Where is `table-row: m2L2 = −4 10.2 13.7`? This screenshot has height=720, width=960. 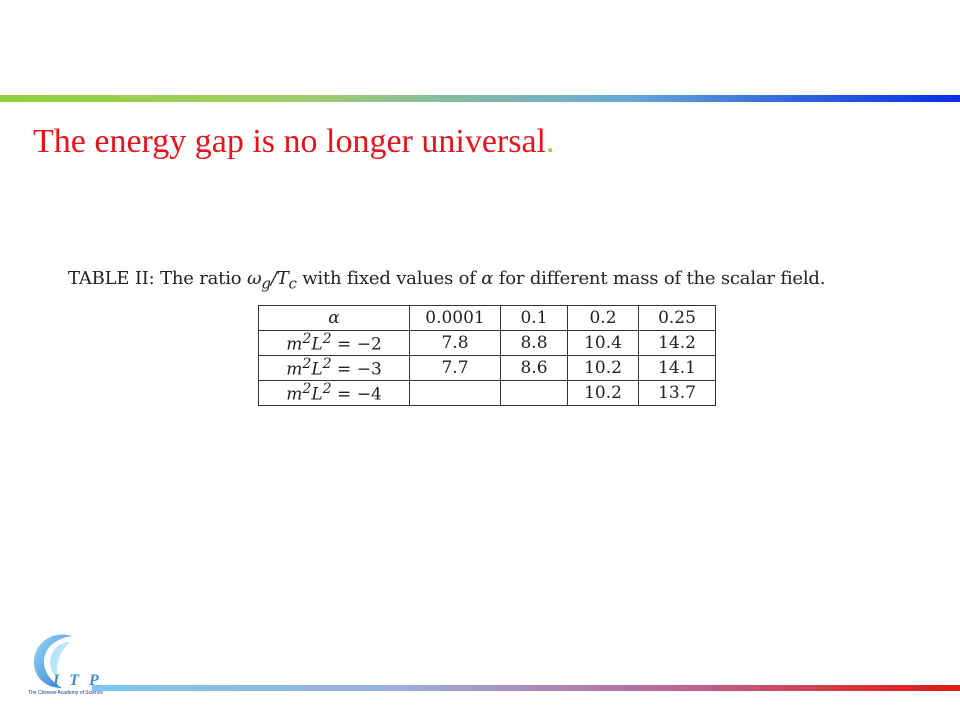 table-row: m2L2 = −4 10.2 13.7 is located at coordinates (487, 393).